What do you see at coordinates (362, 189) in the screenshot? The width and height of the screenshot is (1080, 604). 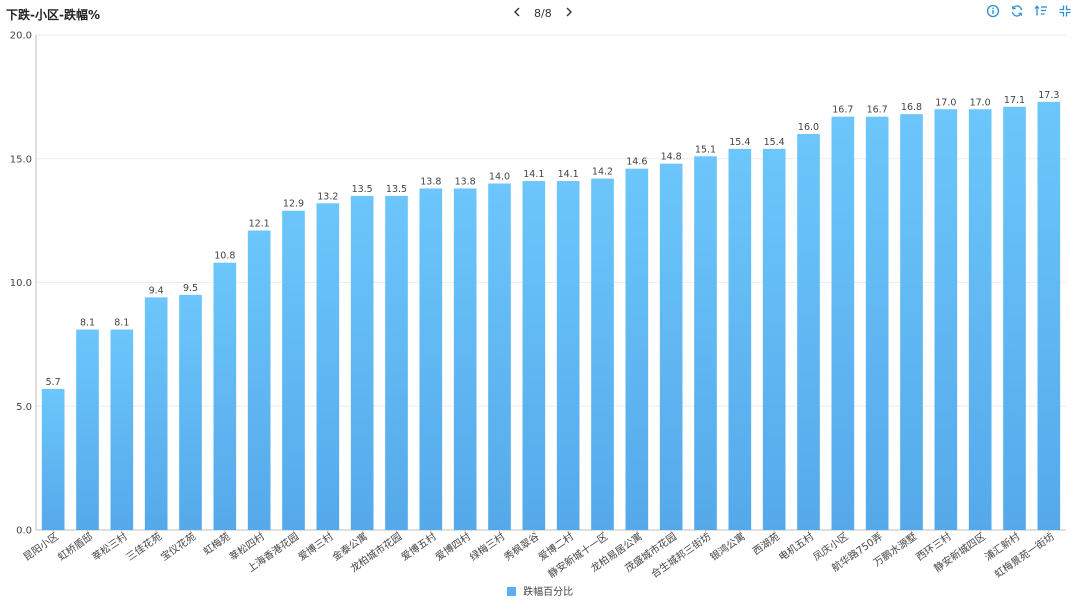 I see `bar-value-label: 13.5` at bounding box center [362, 189].